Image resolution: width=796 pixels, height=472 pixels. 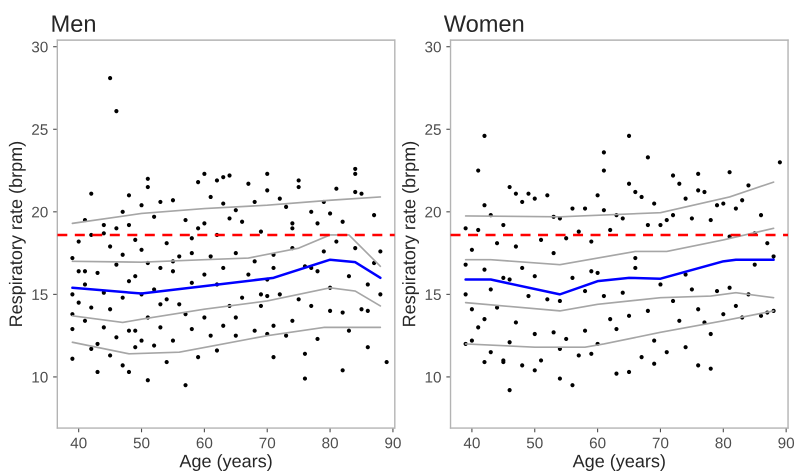 I want to click on chart-title: Men, so click(x=73, y=24).